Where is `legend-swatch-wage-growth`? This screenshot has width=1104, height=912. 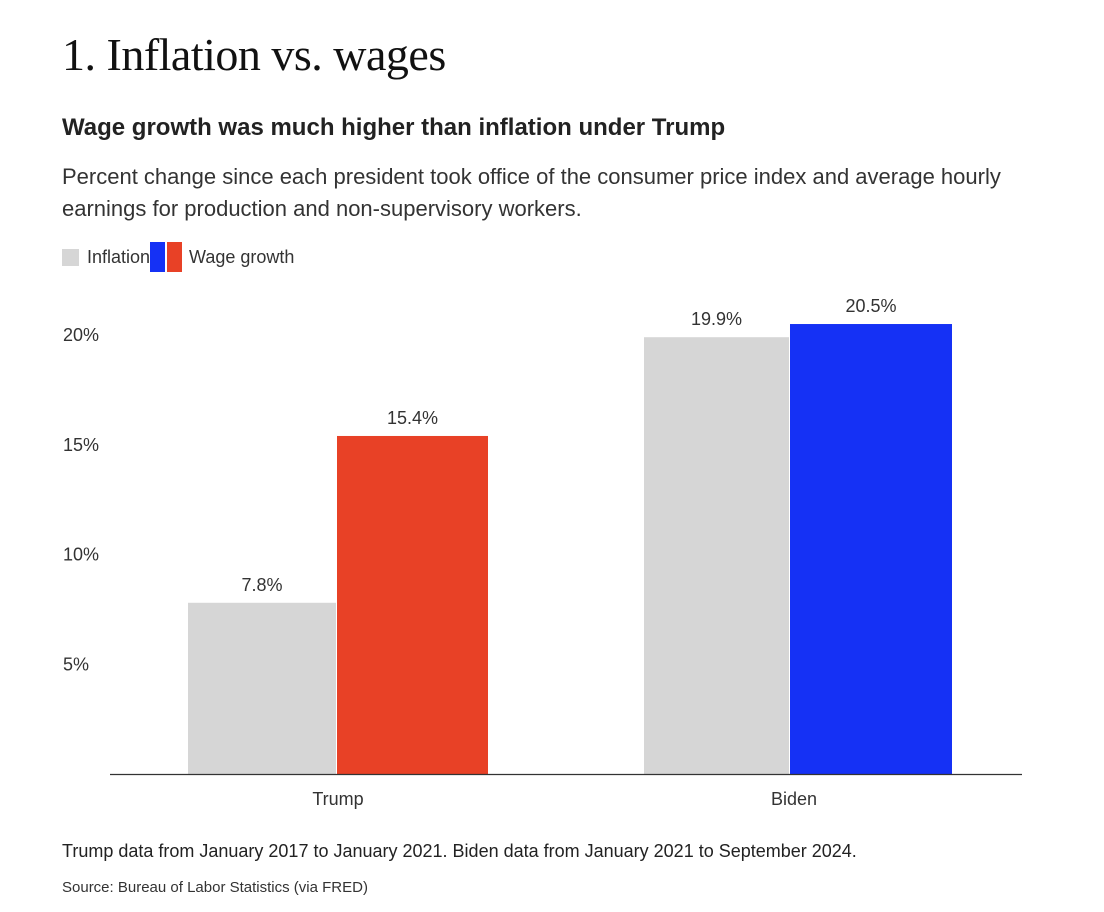 legend-swatch-wage-growth is located at coordinates (166, 257).